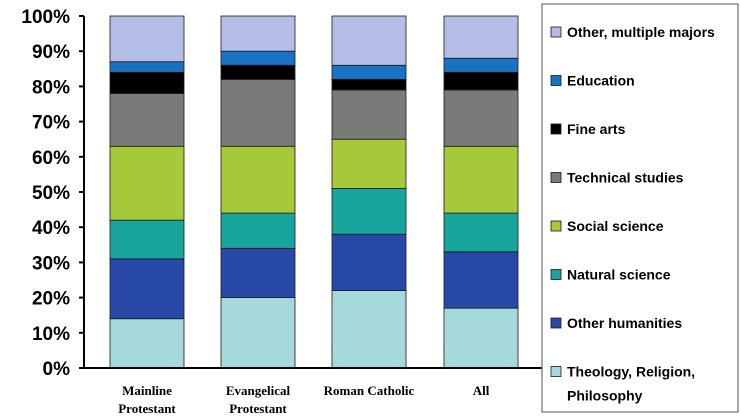 The image size is (741, 420). What do you see at coordinates (147, 399) in the screenshot?
I see `x-tick-label: Mainline Protestant` at bounding box center [147, 399].